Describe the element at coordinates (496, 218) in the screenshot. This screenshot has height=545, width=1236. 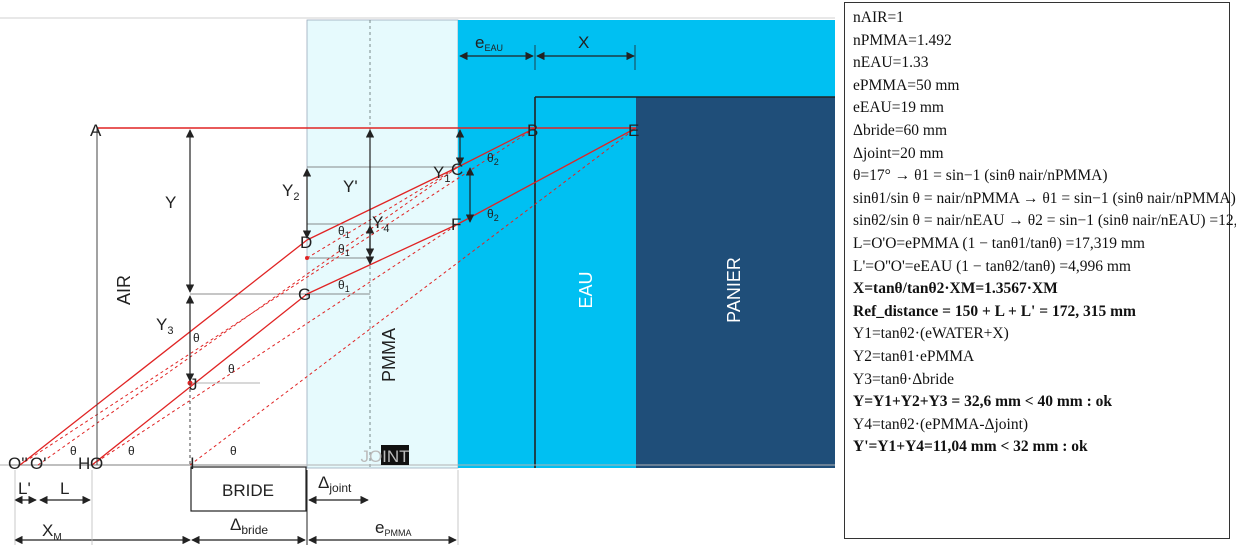
I see `angle-theta2-f-sub: 2` at that location.